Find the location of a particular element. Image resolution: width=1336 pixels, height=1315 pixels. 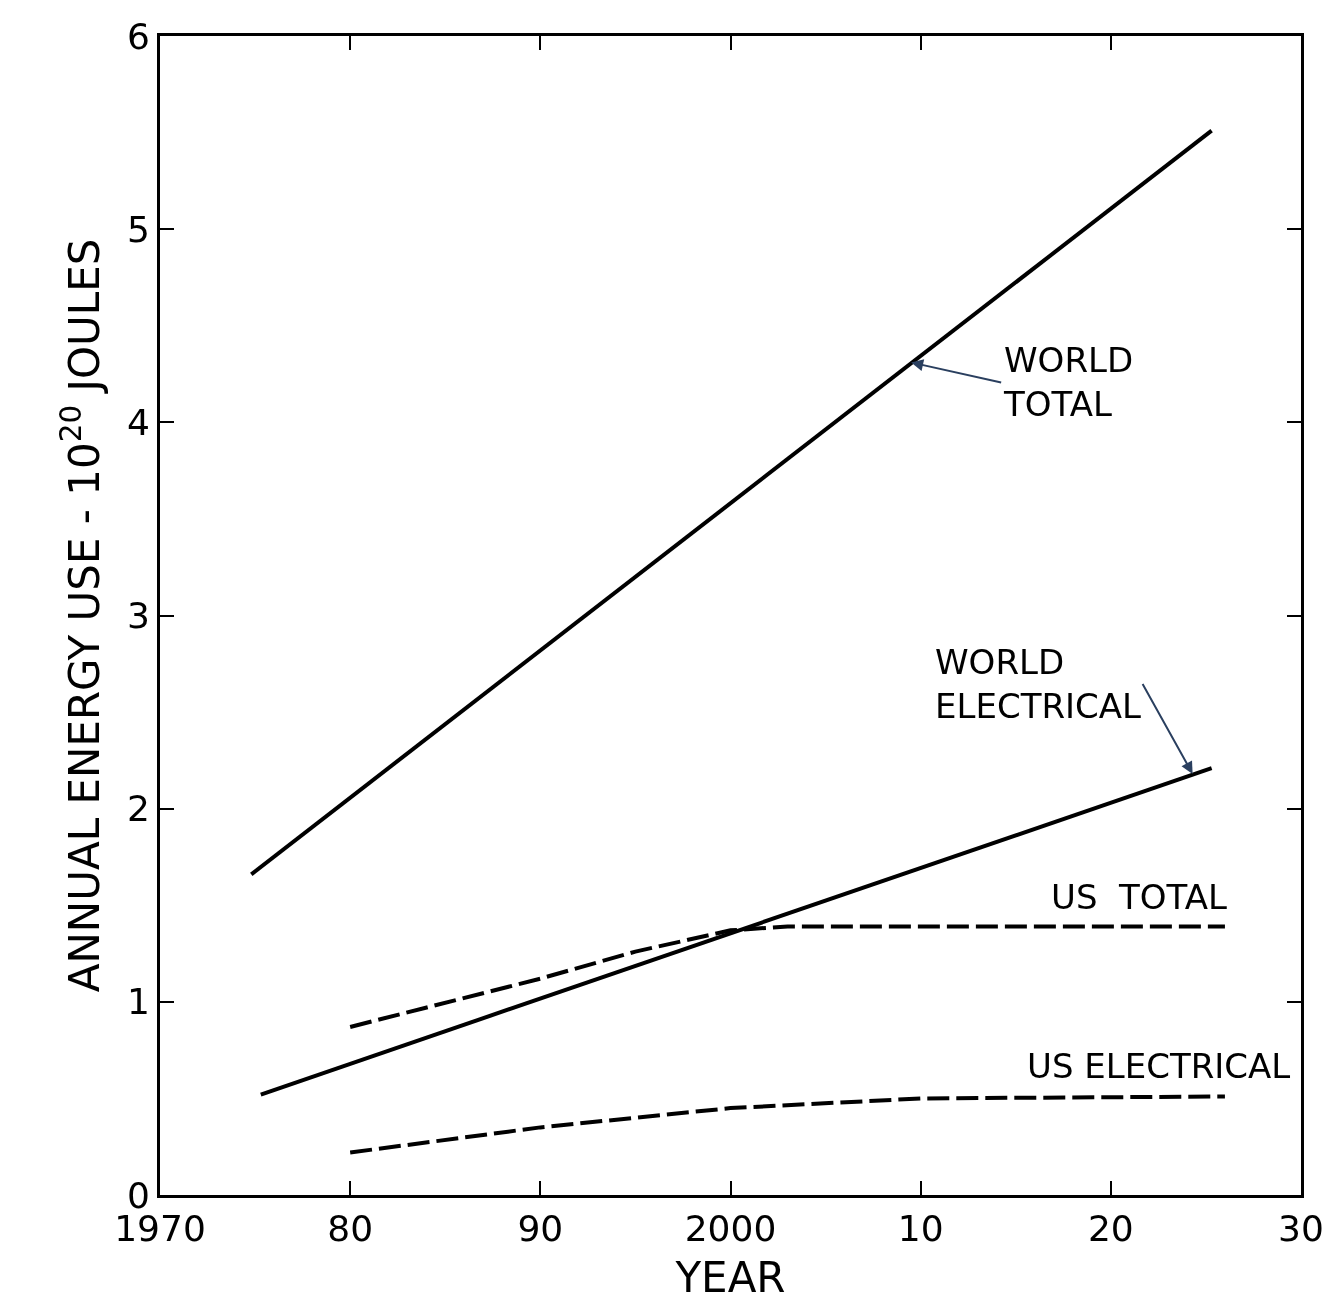

y-tick-label: 3 is located at coordinates (138, 616).